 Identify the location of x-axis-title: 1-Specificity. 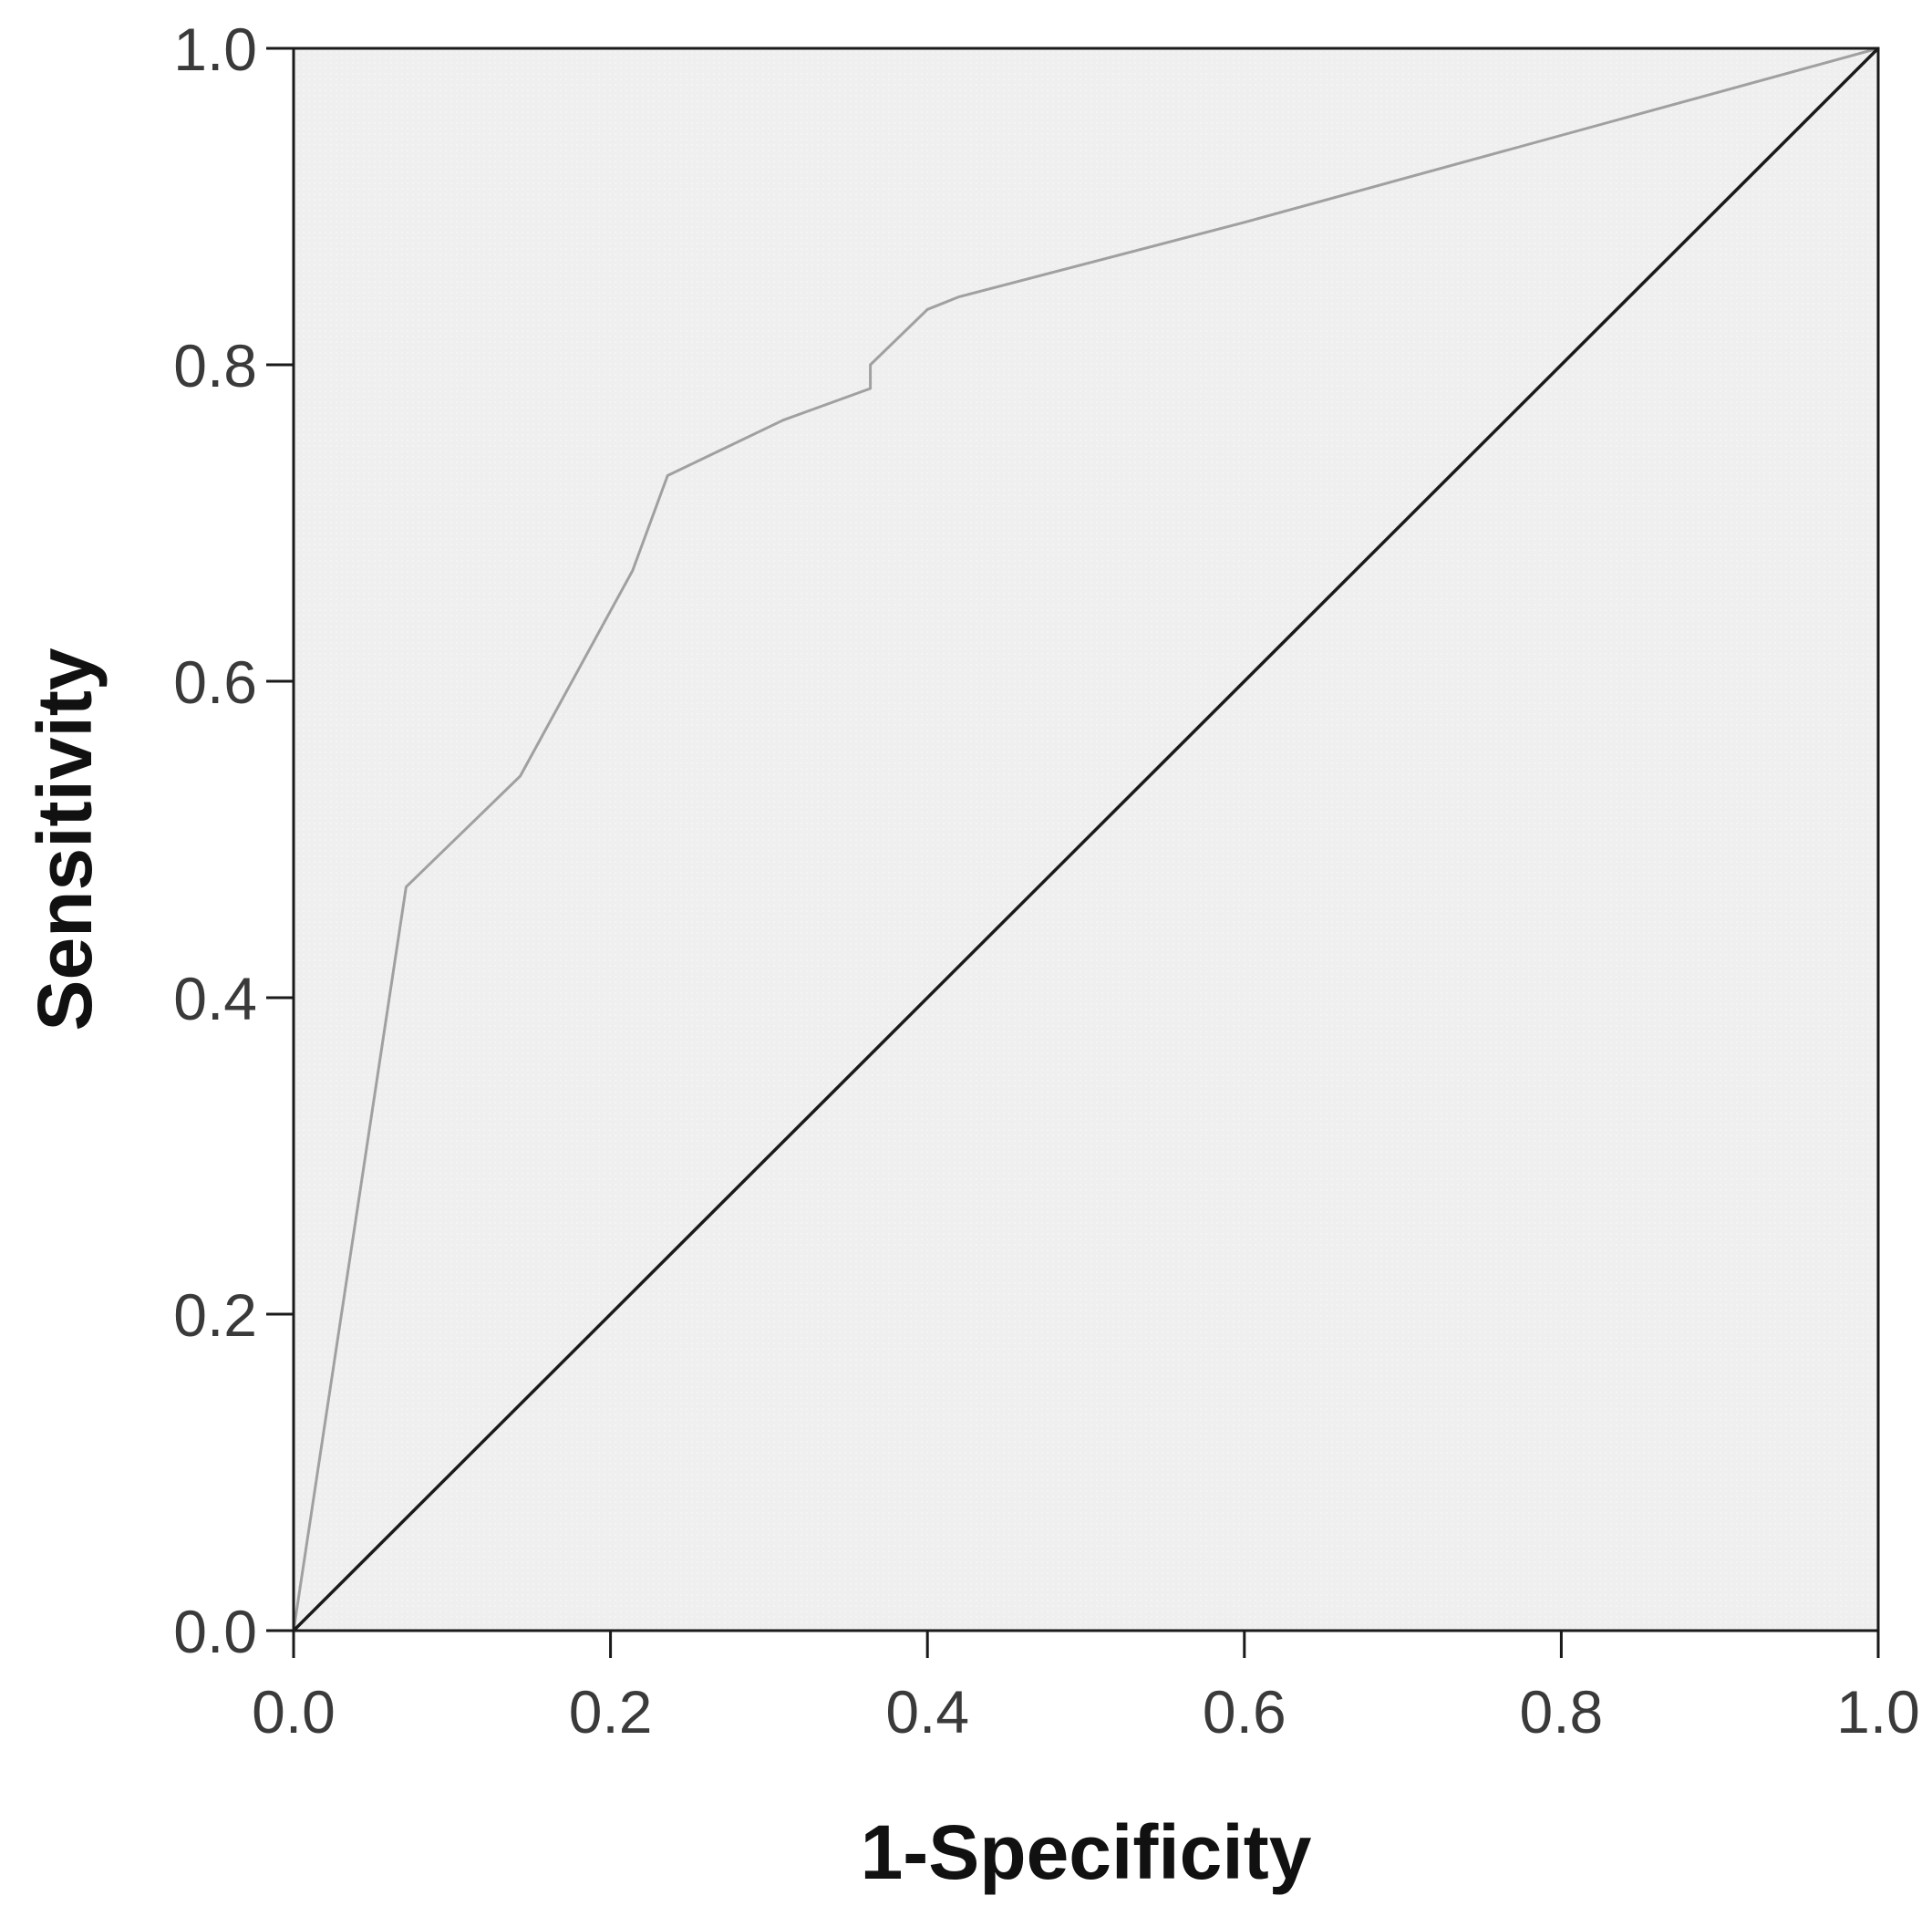
(1087, 1852).